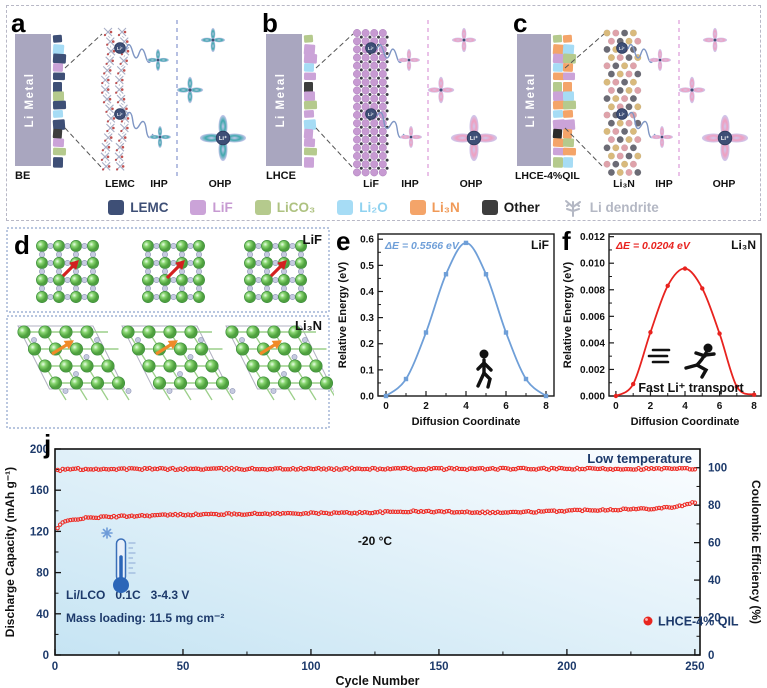  I want to click on low-temperature-label: Low temperature, so click(639, 458).